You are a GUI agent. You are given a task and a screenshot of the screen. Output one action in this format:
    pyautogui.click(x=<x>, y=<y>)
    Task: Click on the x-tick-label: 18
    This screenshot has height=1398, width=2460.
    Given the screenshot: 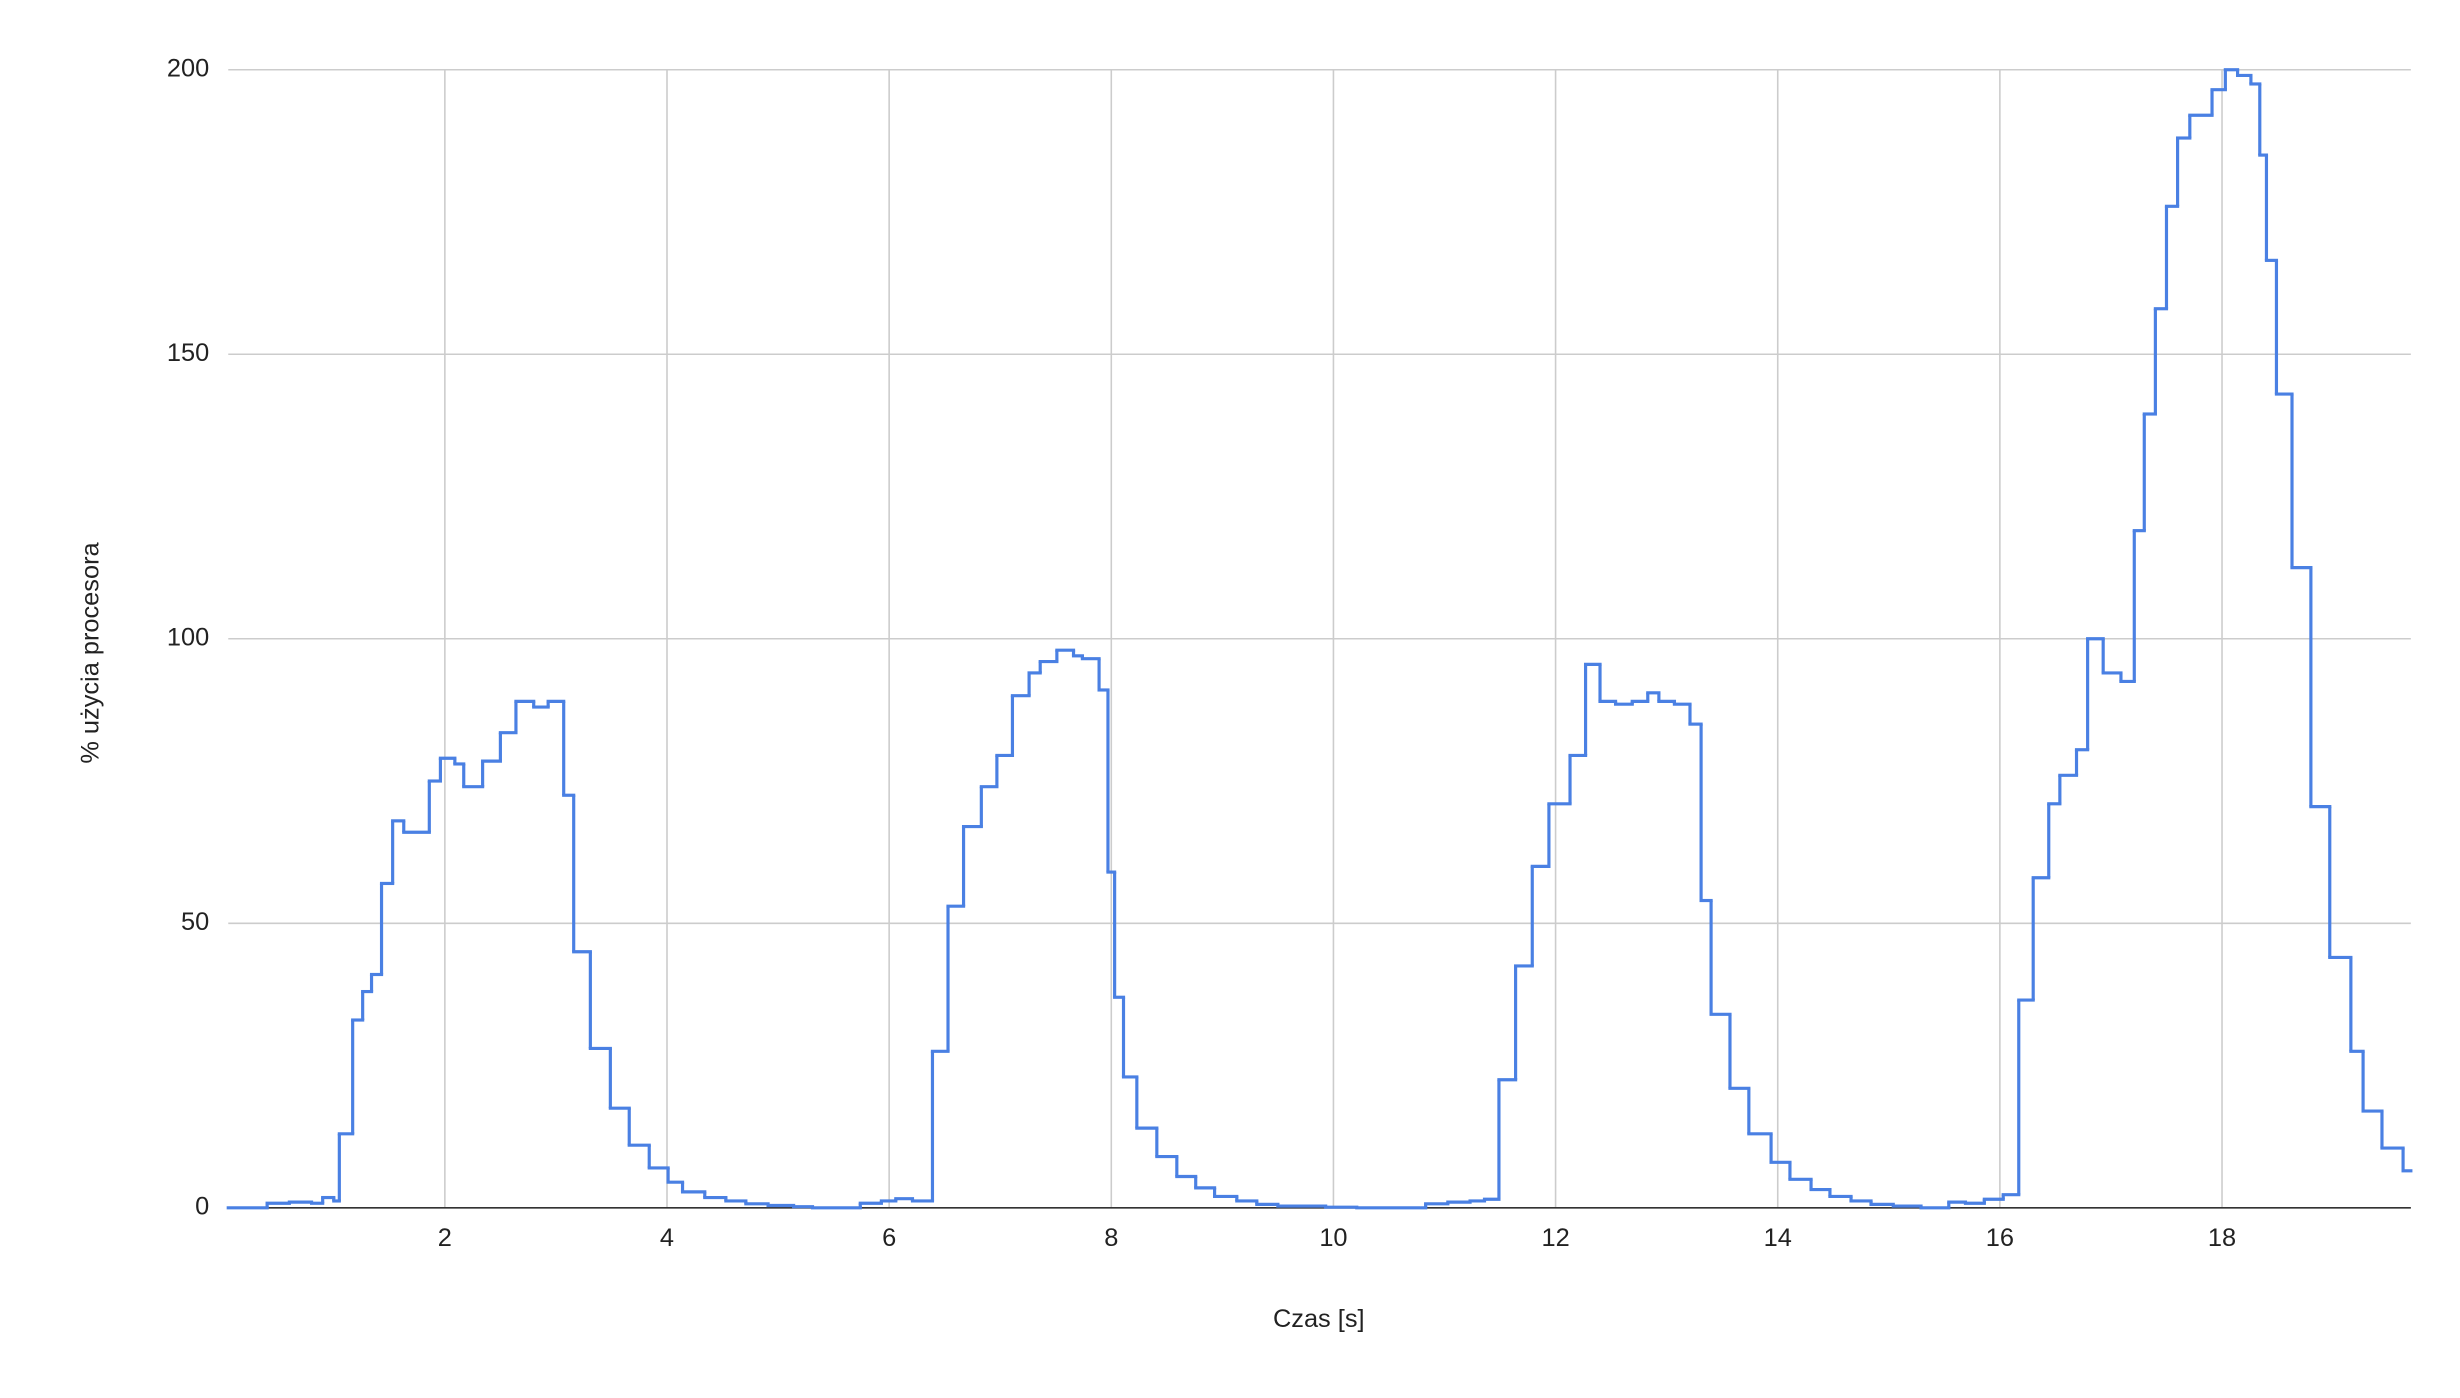 What is the action you would take?
    pyautogui.click(x=2222, y=1238)
    